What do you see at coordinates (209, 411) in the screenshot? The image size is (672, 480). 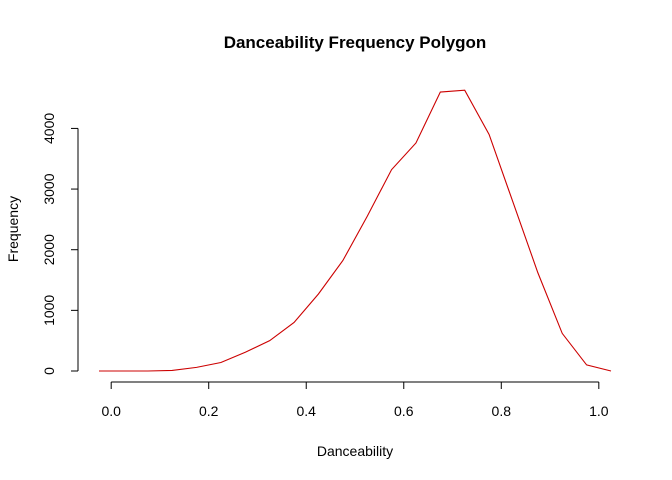 I see `x-tick-label: 0.2` at bounding box center [209, 411].